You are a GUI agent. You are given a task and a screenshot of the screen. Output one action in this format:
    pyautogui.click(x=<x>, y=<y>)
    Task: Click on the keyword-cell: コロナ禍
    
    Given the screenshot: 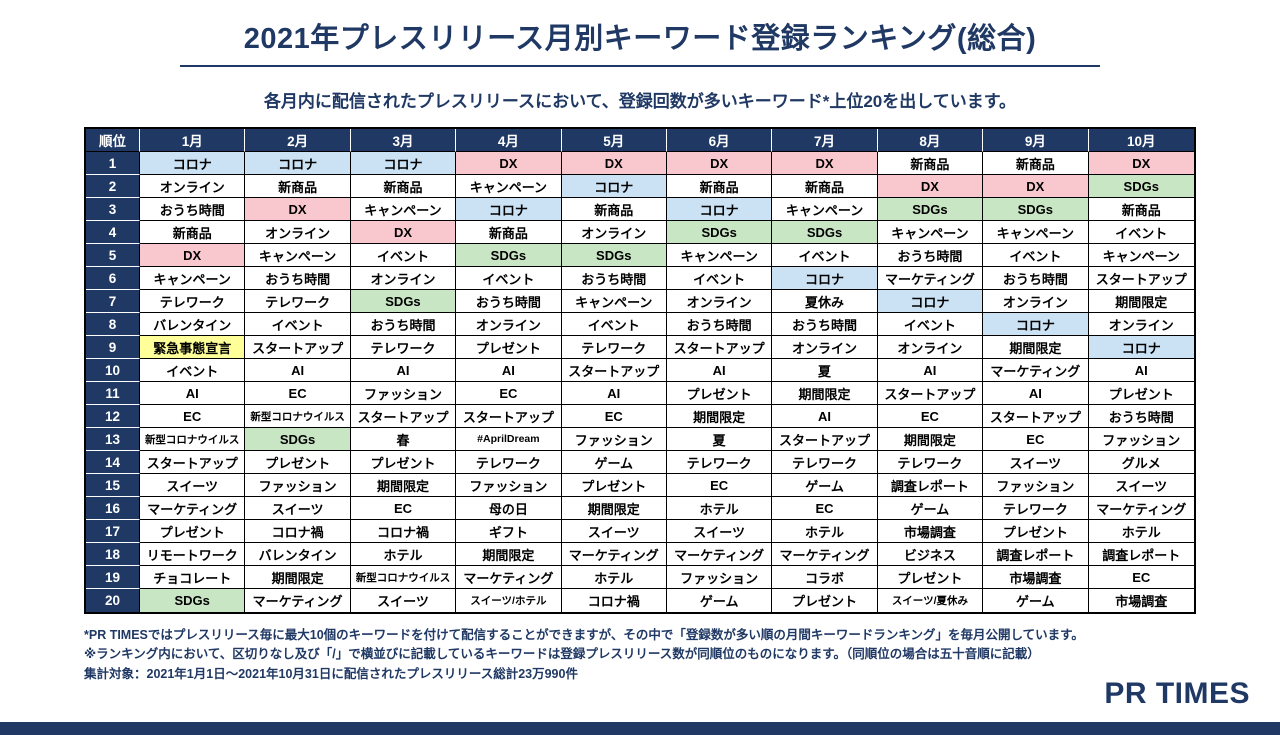 What is the action you would take?
    pyautogui.click(x=614, y=600)
    